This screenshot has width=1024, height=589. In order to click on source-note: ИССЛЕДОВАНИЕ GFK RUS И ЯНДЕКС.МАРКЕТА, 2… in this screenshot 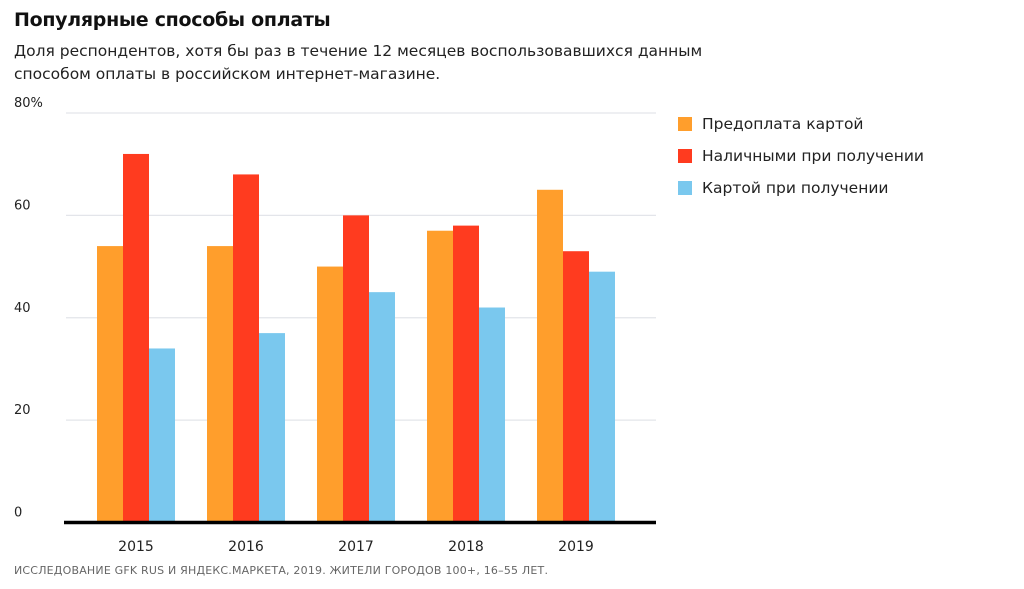, I will do `click(281, 570)`.